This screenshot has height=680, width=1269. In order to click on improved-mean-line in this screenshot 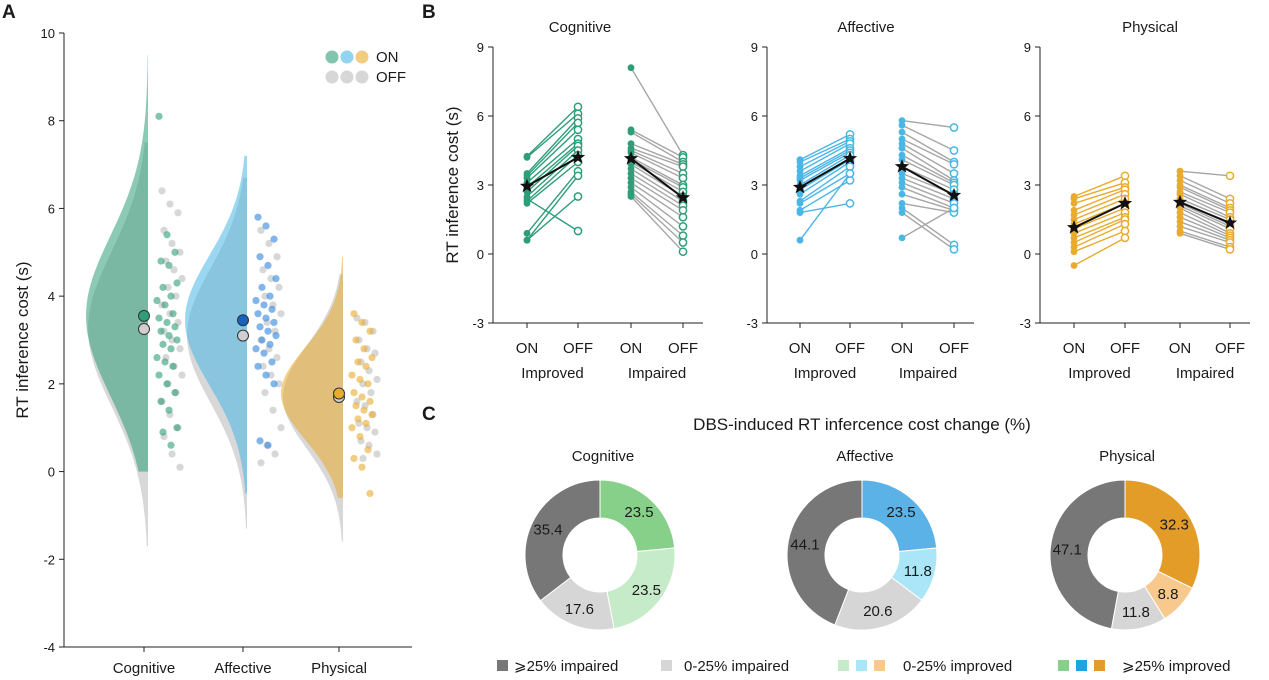, I will do `click(552, 172)`.